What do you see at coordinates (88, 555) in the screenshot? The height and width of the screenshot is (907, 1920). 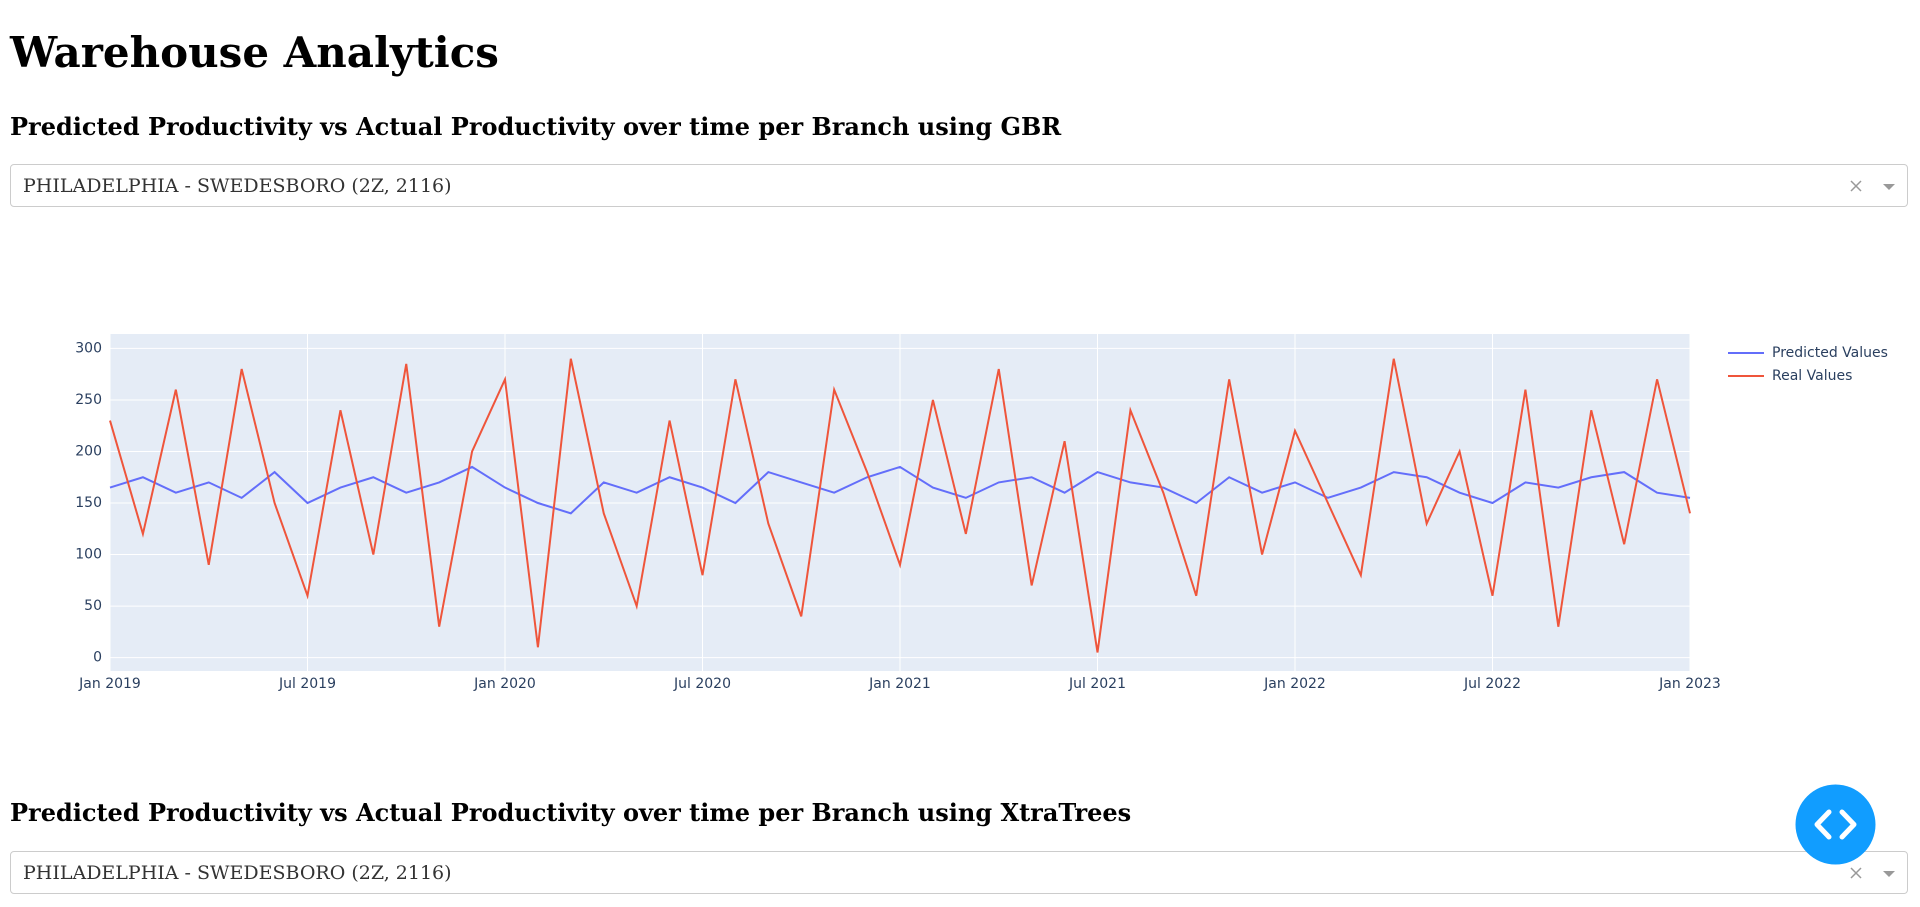 I see `y-tick-label: 100` at bounding box center [88, 555].